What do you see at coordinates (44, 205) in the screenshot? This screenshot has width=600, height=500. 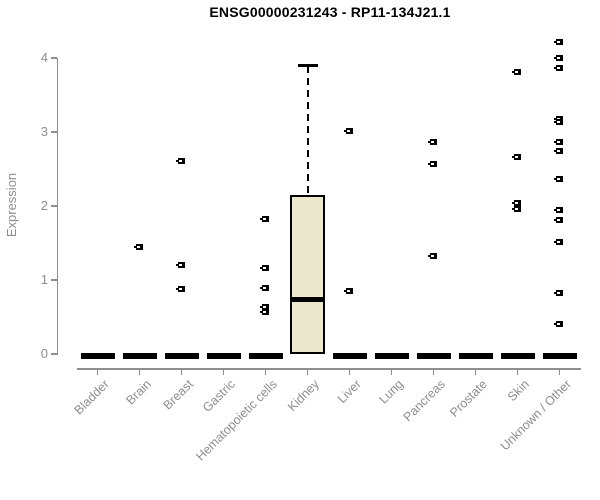 I see `y-axis-tick-label: 2` at bounding box center [44, 205].